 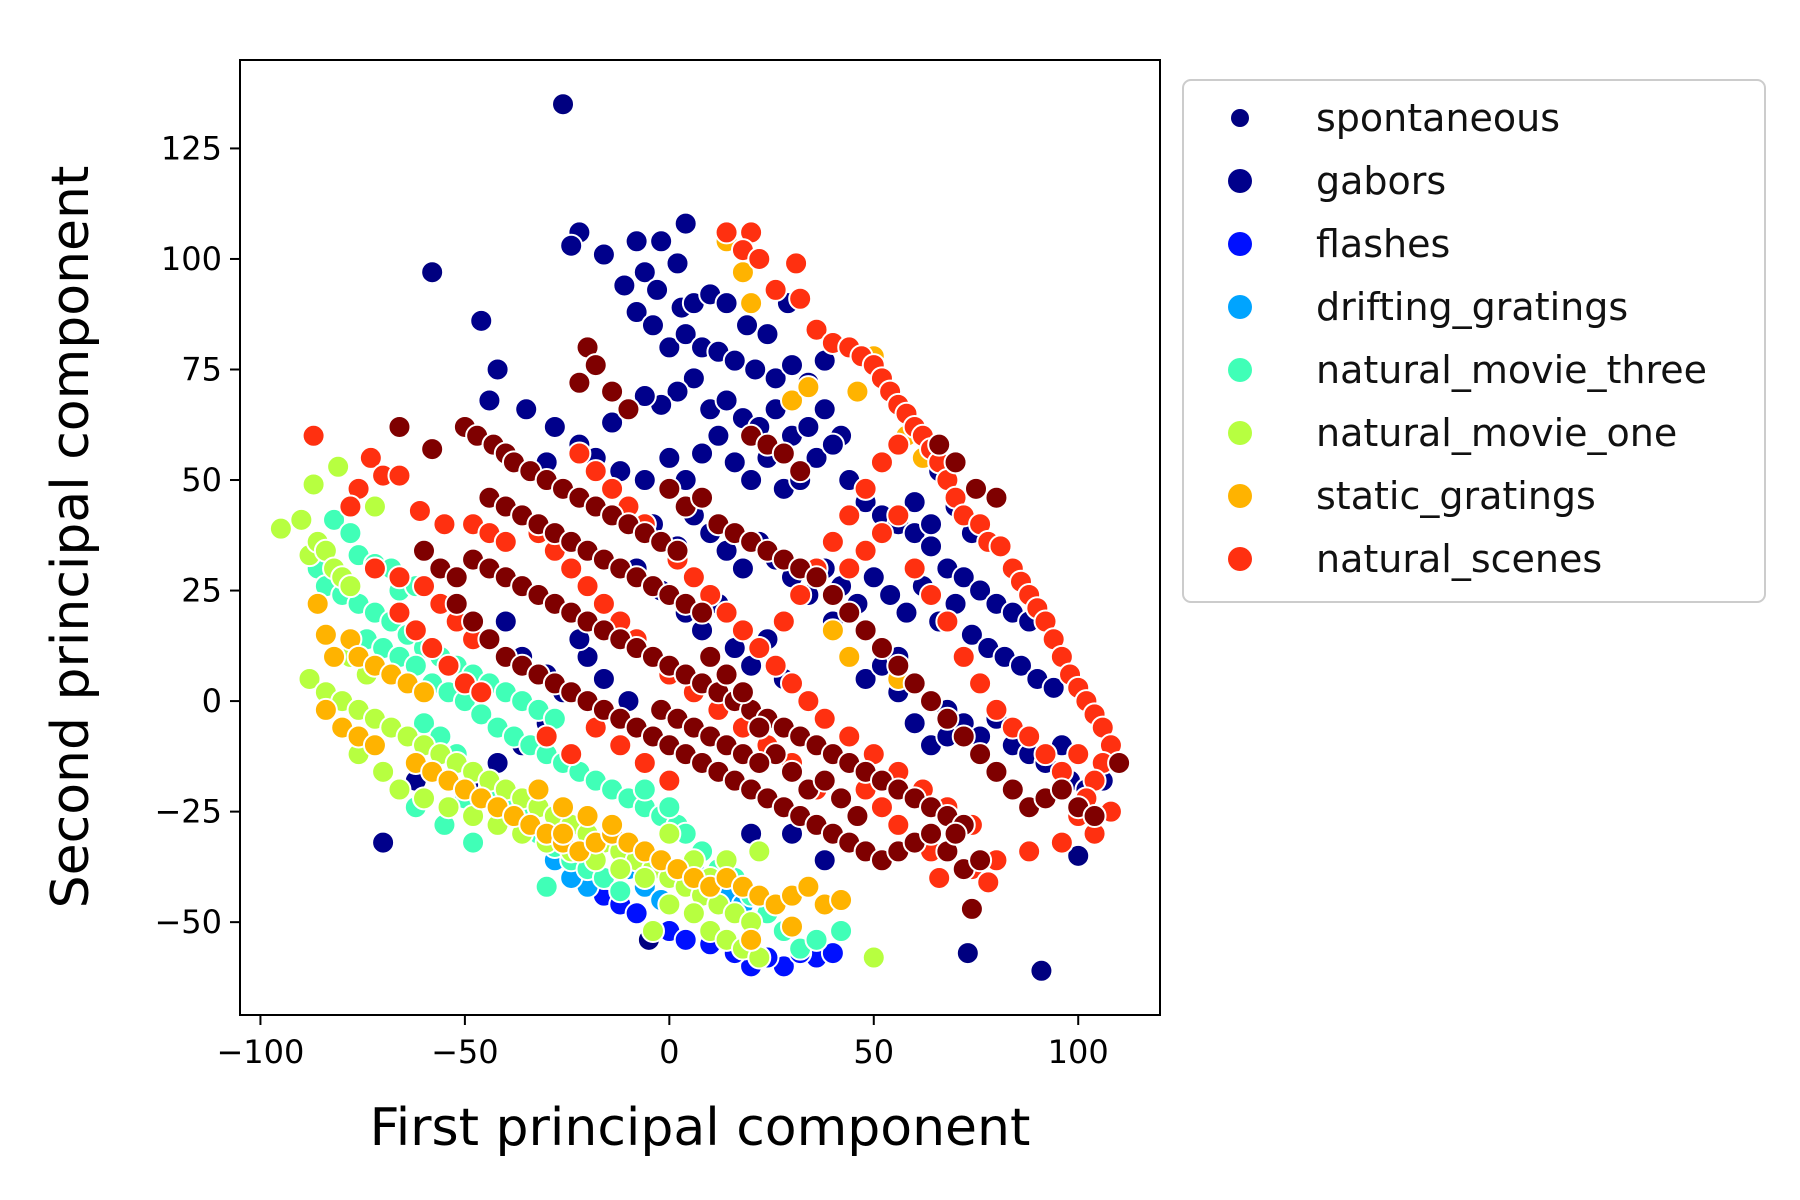 I want to click on y-tick-label: −25, so click(x=188, y=812).